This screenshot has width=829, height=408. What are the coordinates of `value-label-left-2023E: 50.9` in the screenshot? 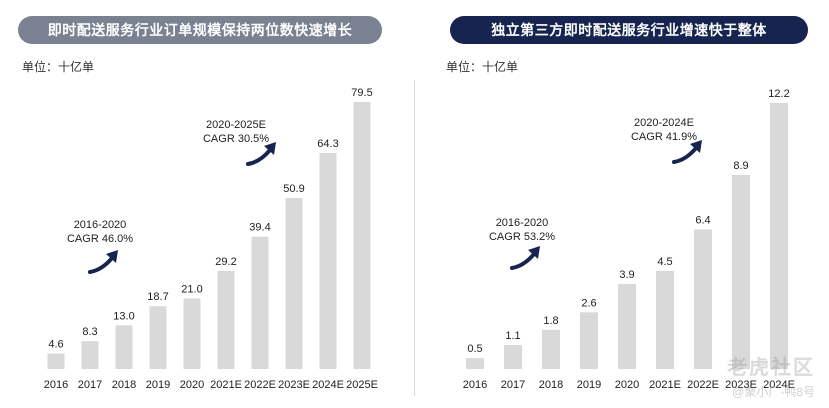 It's located at (293, 189).